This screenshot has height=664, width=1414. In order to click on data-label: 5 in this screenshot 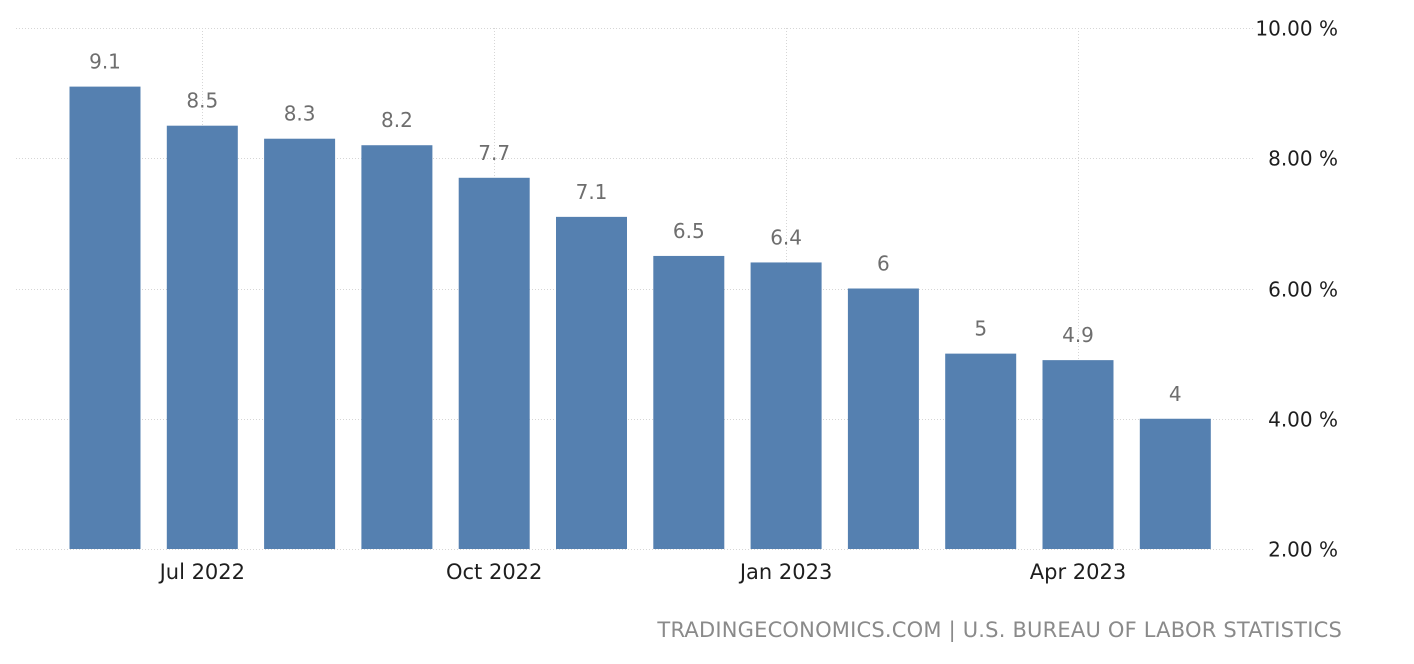, I will do `click(980, 329)`.